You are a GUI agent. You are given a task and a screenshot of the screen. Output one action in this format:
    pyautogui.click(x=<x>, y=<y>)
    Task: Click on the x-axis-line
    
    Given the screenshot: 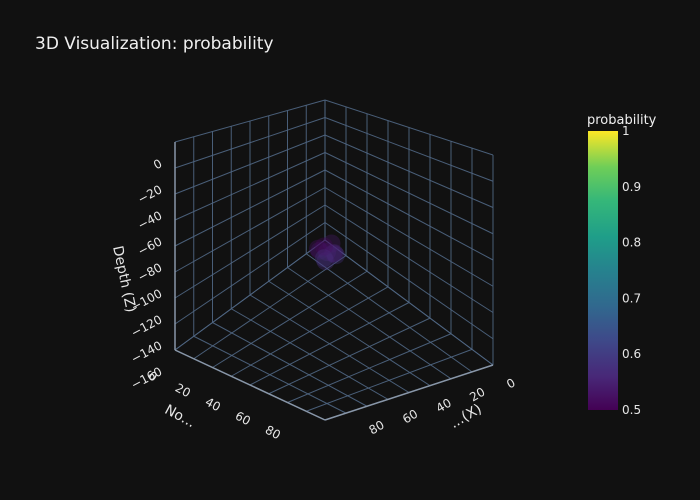 What is the action you would take?
    pyautogui.click(x=409, y=392)
    